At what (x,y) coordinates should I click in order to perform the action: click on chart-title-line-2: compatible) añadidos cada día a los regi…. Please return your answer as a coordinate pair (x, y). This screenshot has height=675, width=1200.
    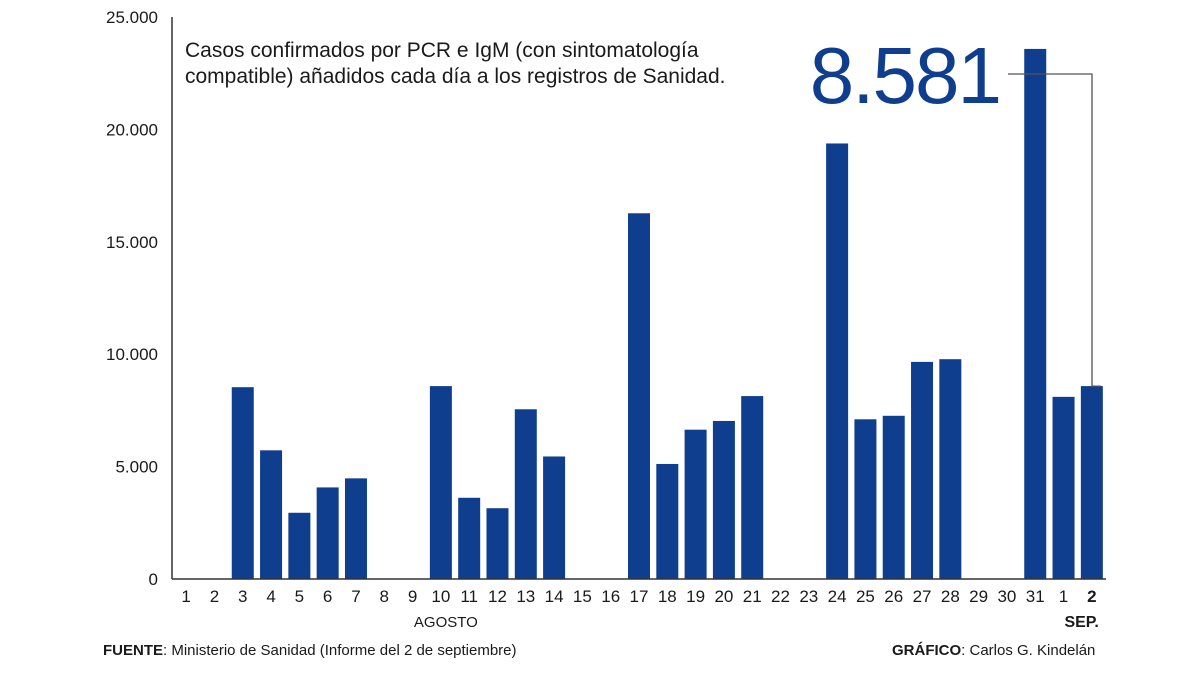
    Looking at the image, I should click on (455, 76).